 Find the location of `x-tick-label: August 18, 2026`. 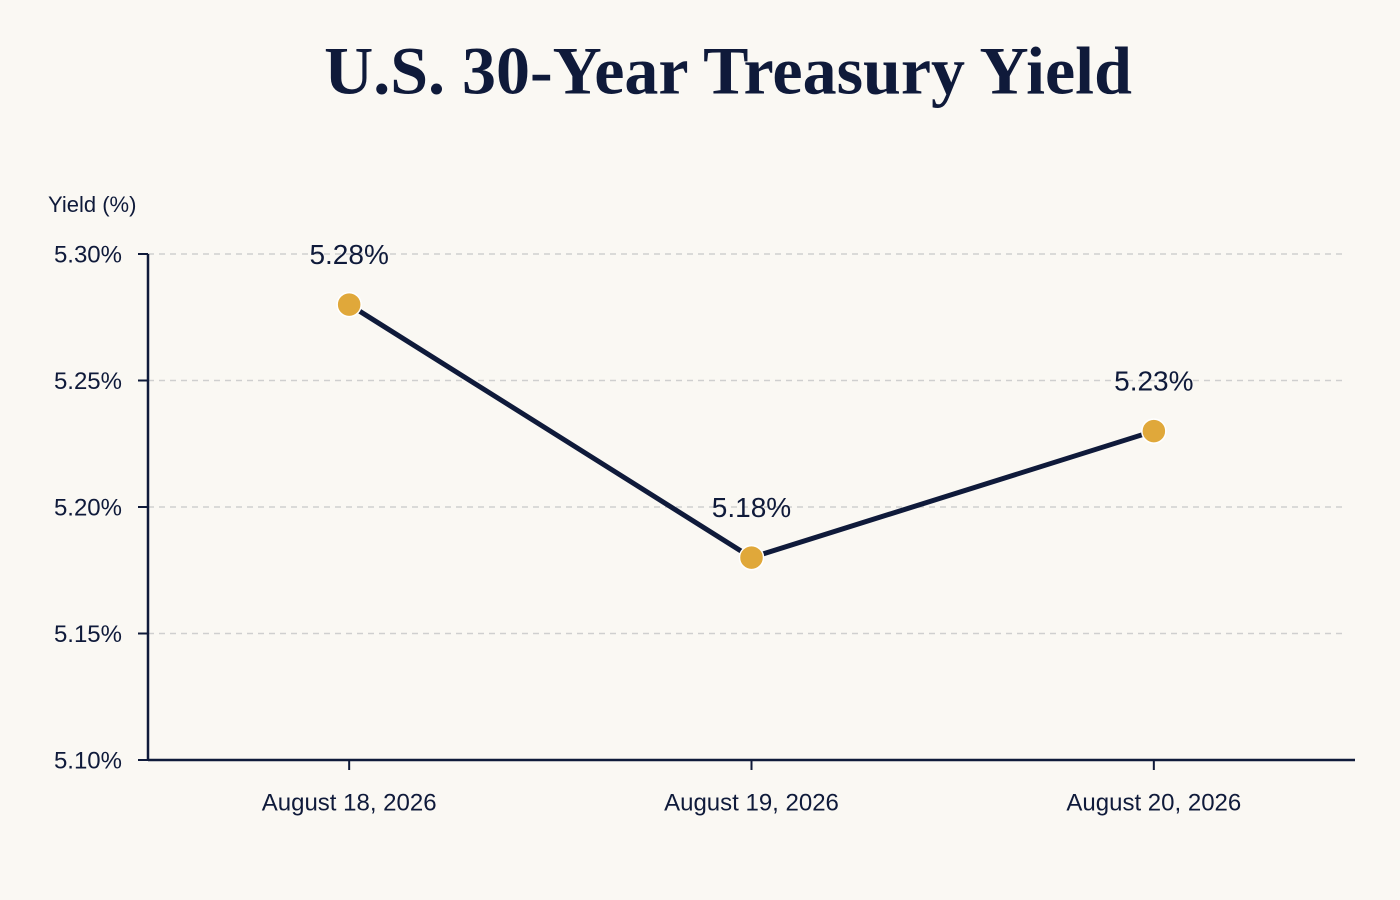

x-tick-label: August 18, 2026 is located at coordinates (349, 802).